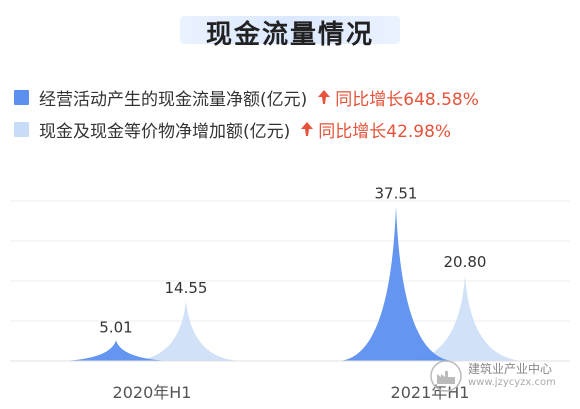 The image size is (580, 409). Describe the element at coordinates (289, 35) in the screenshot. I see `page-title: 现金流量情况` at that location.